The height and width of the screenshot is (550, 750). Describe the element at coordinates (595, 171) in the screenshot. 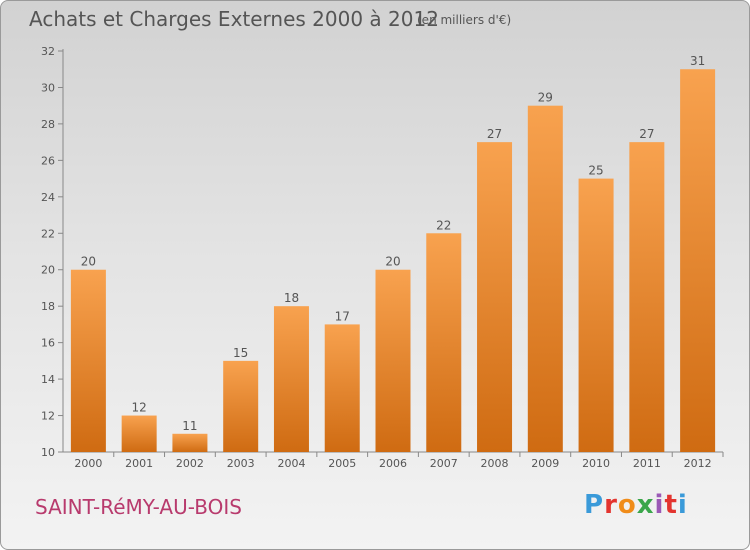

I see `data-label: 25` at that location.